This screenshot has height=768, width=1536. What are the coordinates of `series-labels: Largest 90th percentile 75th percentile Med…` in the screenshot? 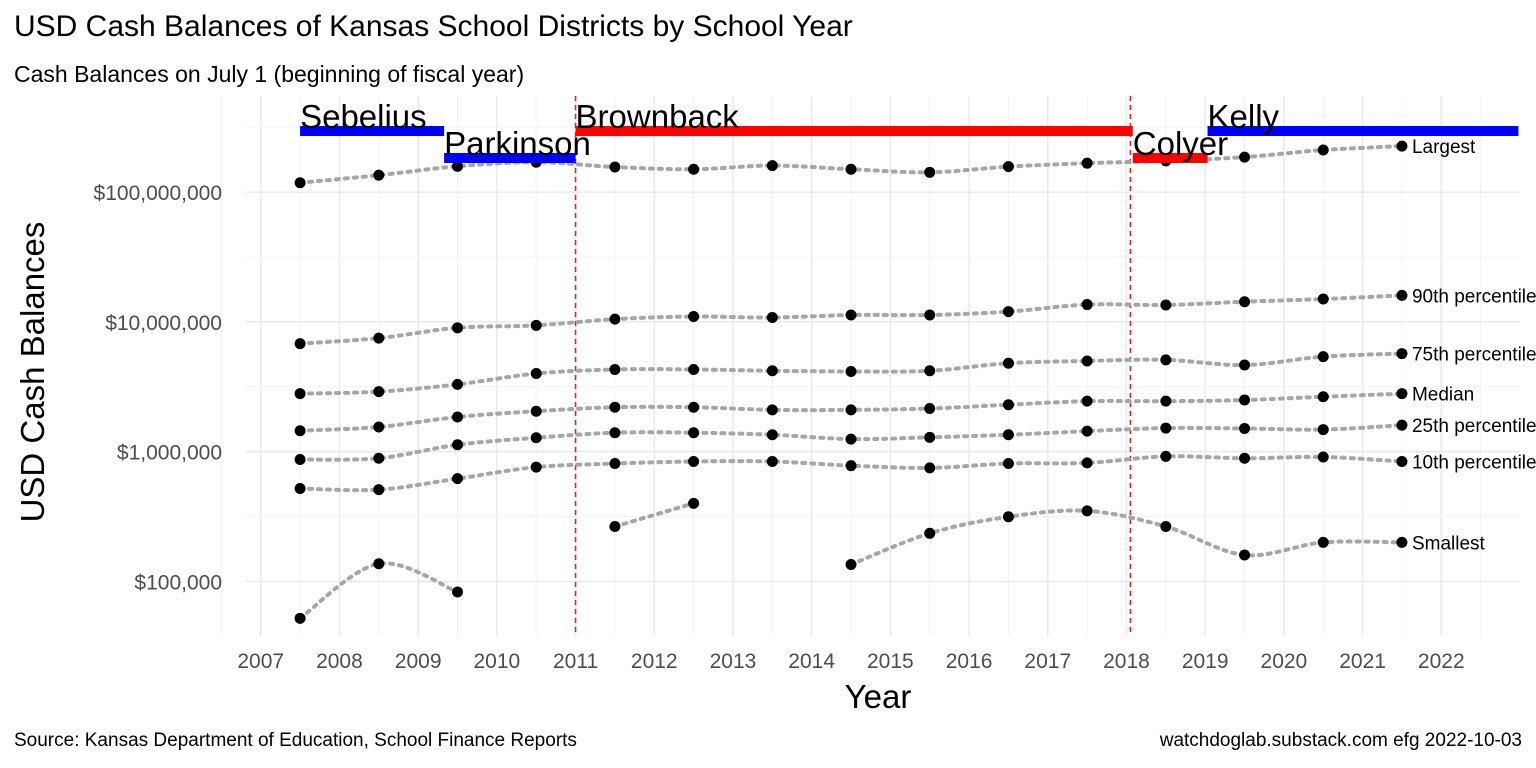 It's located at (1474, 345).